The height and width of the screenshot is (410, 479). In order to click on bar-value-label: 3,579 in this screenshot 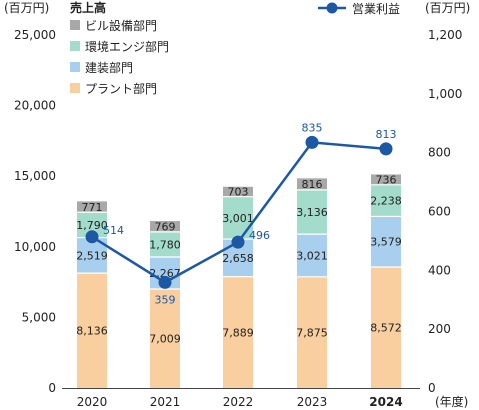, I will do `click(386, 242)`.